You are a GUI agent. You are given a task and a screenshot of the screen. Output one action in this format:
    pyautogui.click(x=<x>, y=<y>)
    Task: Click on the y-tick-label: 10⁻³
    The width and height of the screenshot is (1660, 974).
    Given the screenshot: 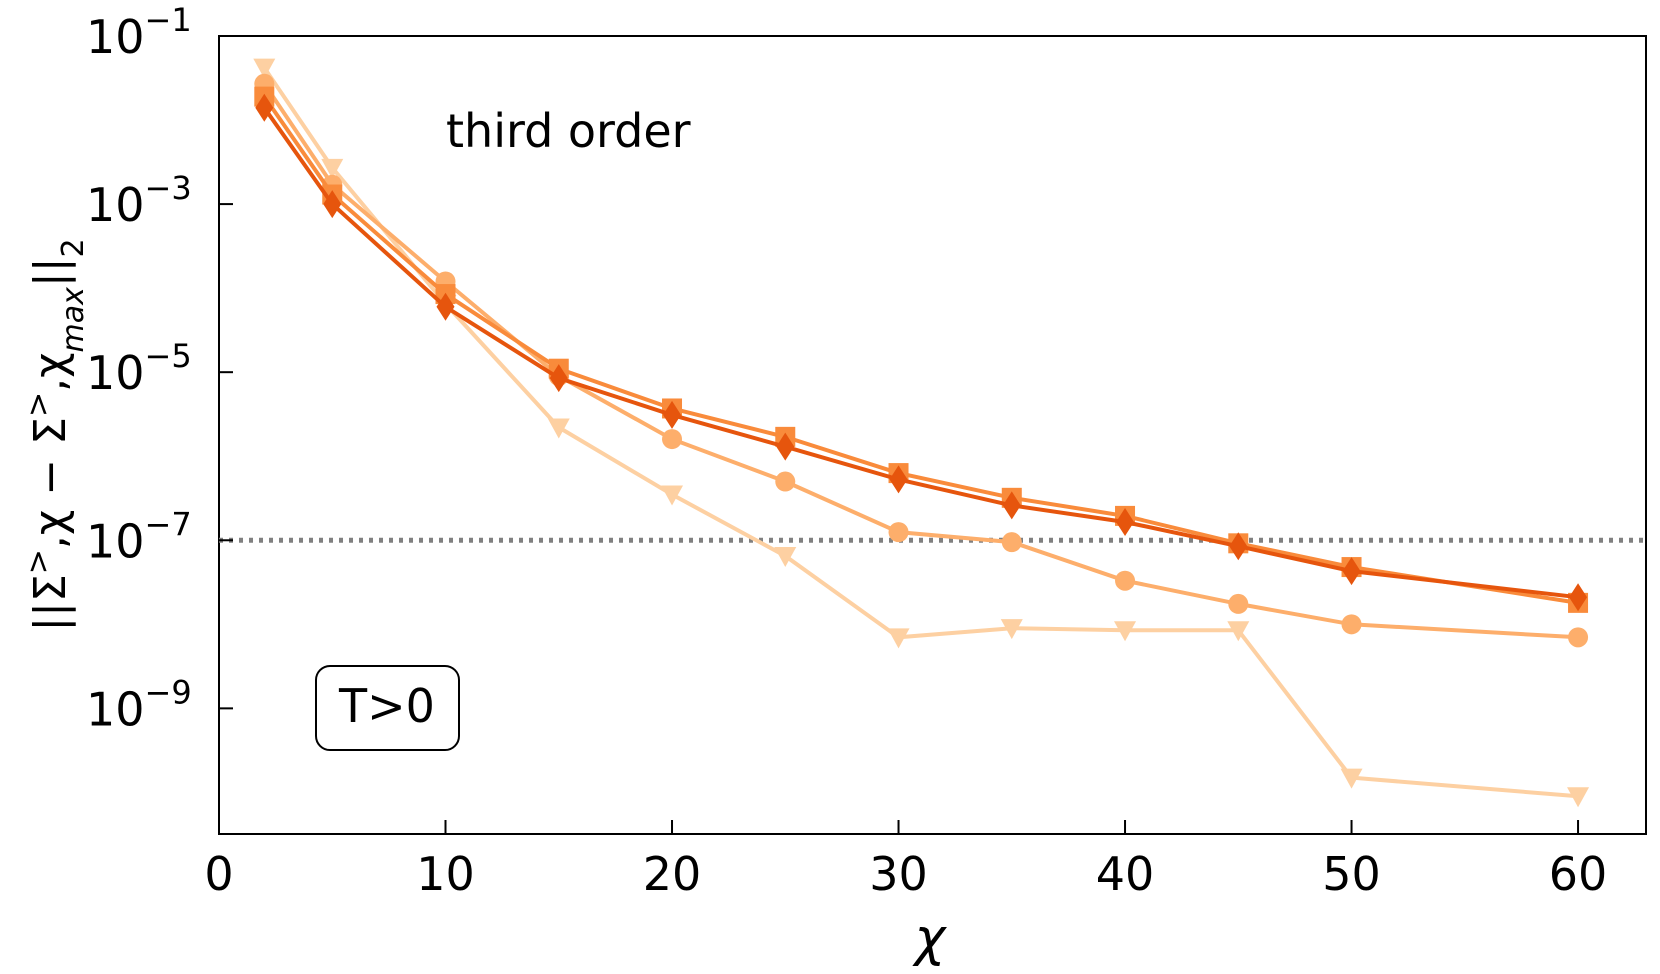 What is the action you would take?
    pyautogui.click(x=139, y=200)
    